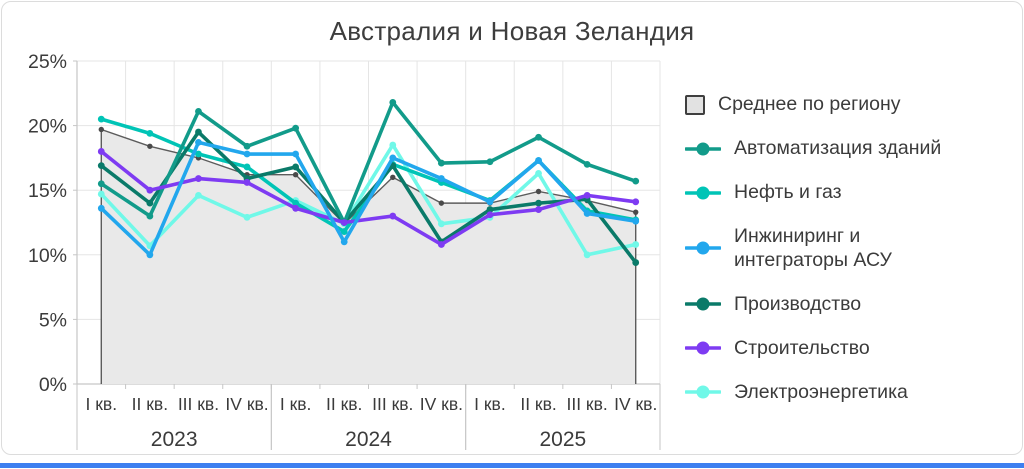 The height and width of the screenshot is (469, 1024). I want to click on year-label: 2023, so click(174, 439).